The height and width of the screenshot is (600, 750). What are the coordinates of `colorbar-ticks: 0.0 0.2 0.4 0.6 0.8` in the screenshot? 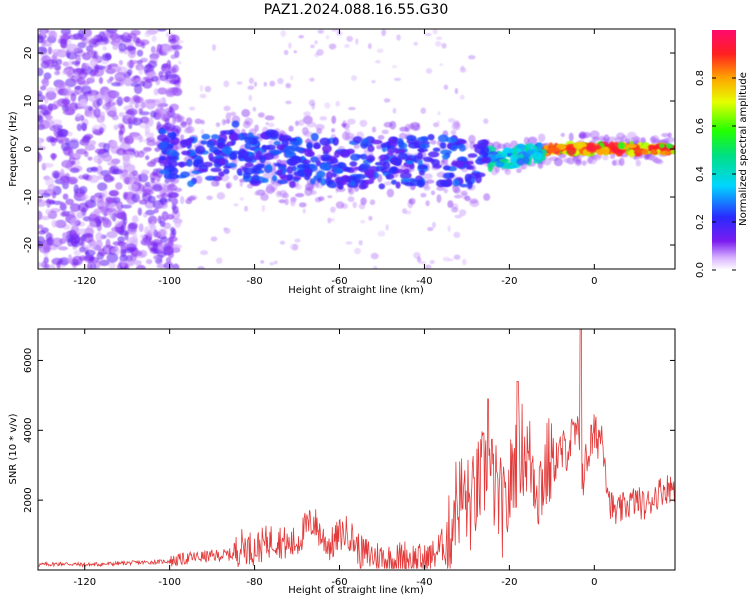 It's located at (715, 174).